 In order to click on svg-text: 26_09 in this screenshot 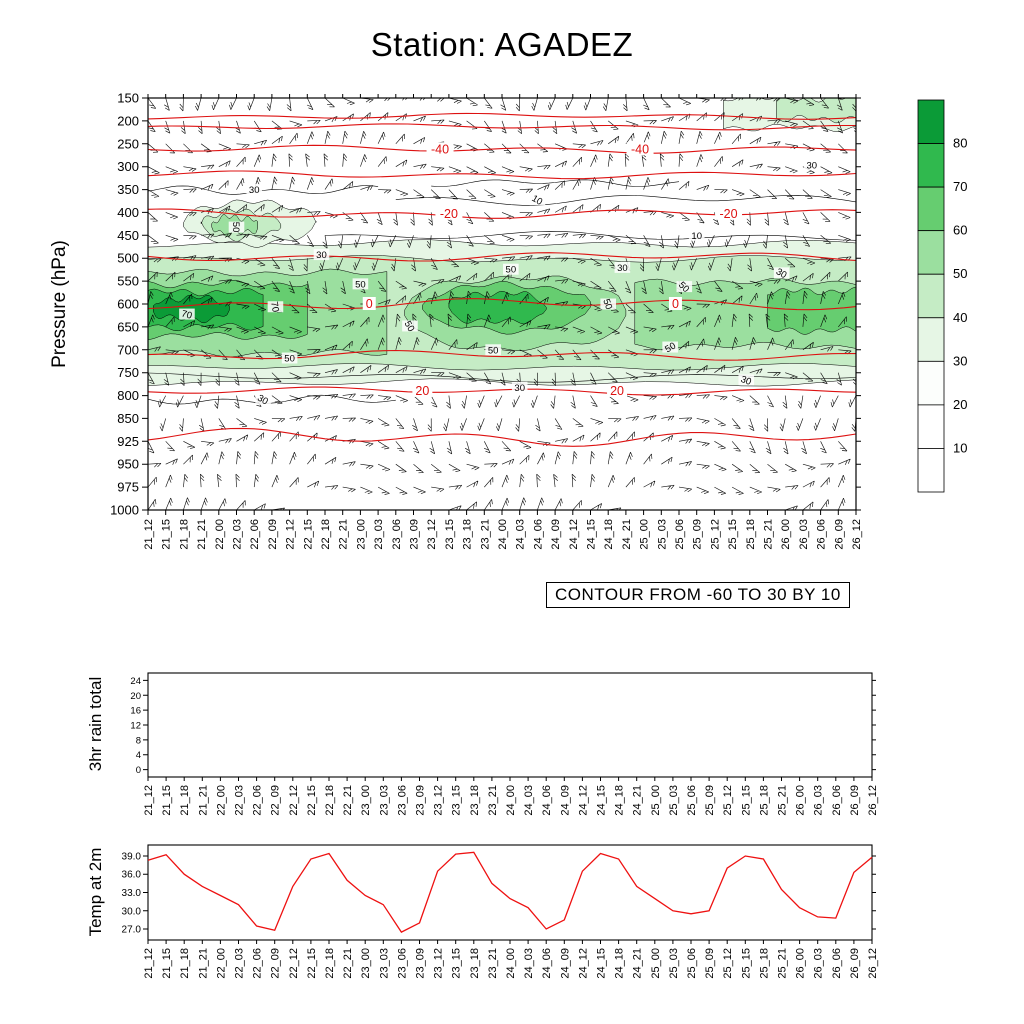, I will do `click(839, 534)`.